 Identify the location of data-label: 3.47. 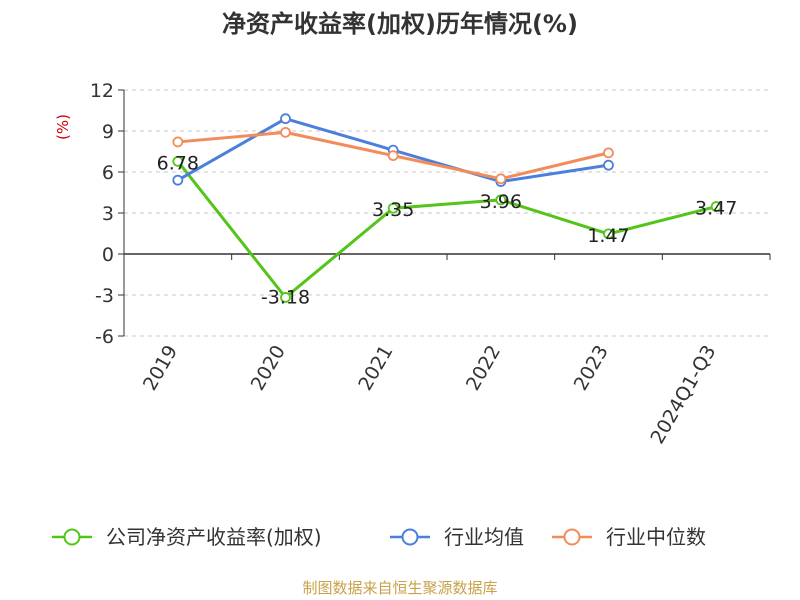
(716, 209).